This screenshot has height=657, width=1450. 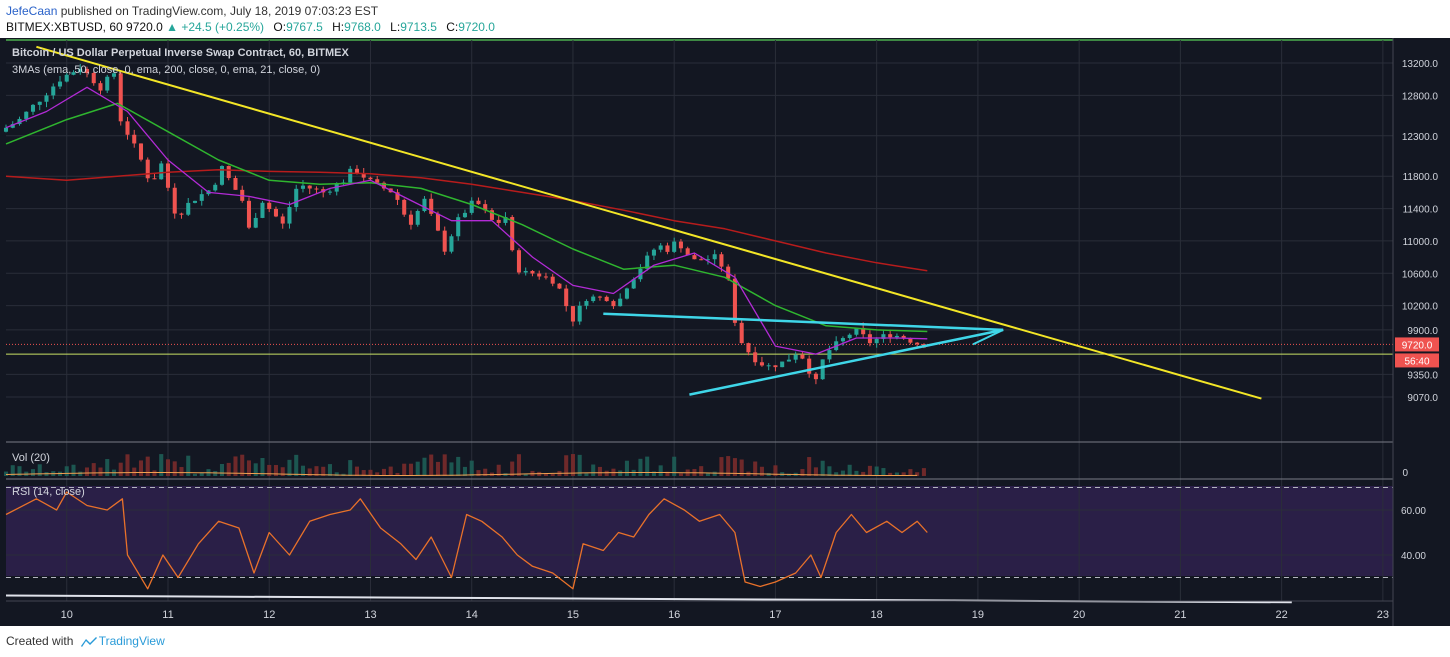 What do you see at coordinates (144, 27) in the screenshot?
I see `last-price: 9720.0` at bounding box center [144, 27].